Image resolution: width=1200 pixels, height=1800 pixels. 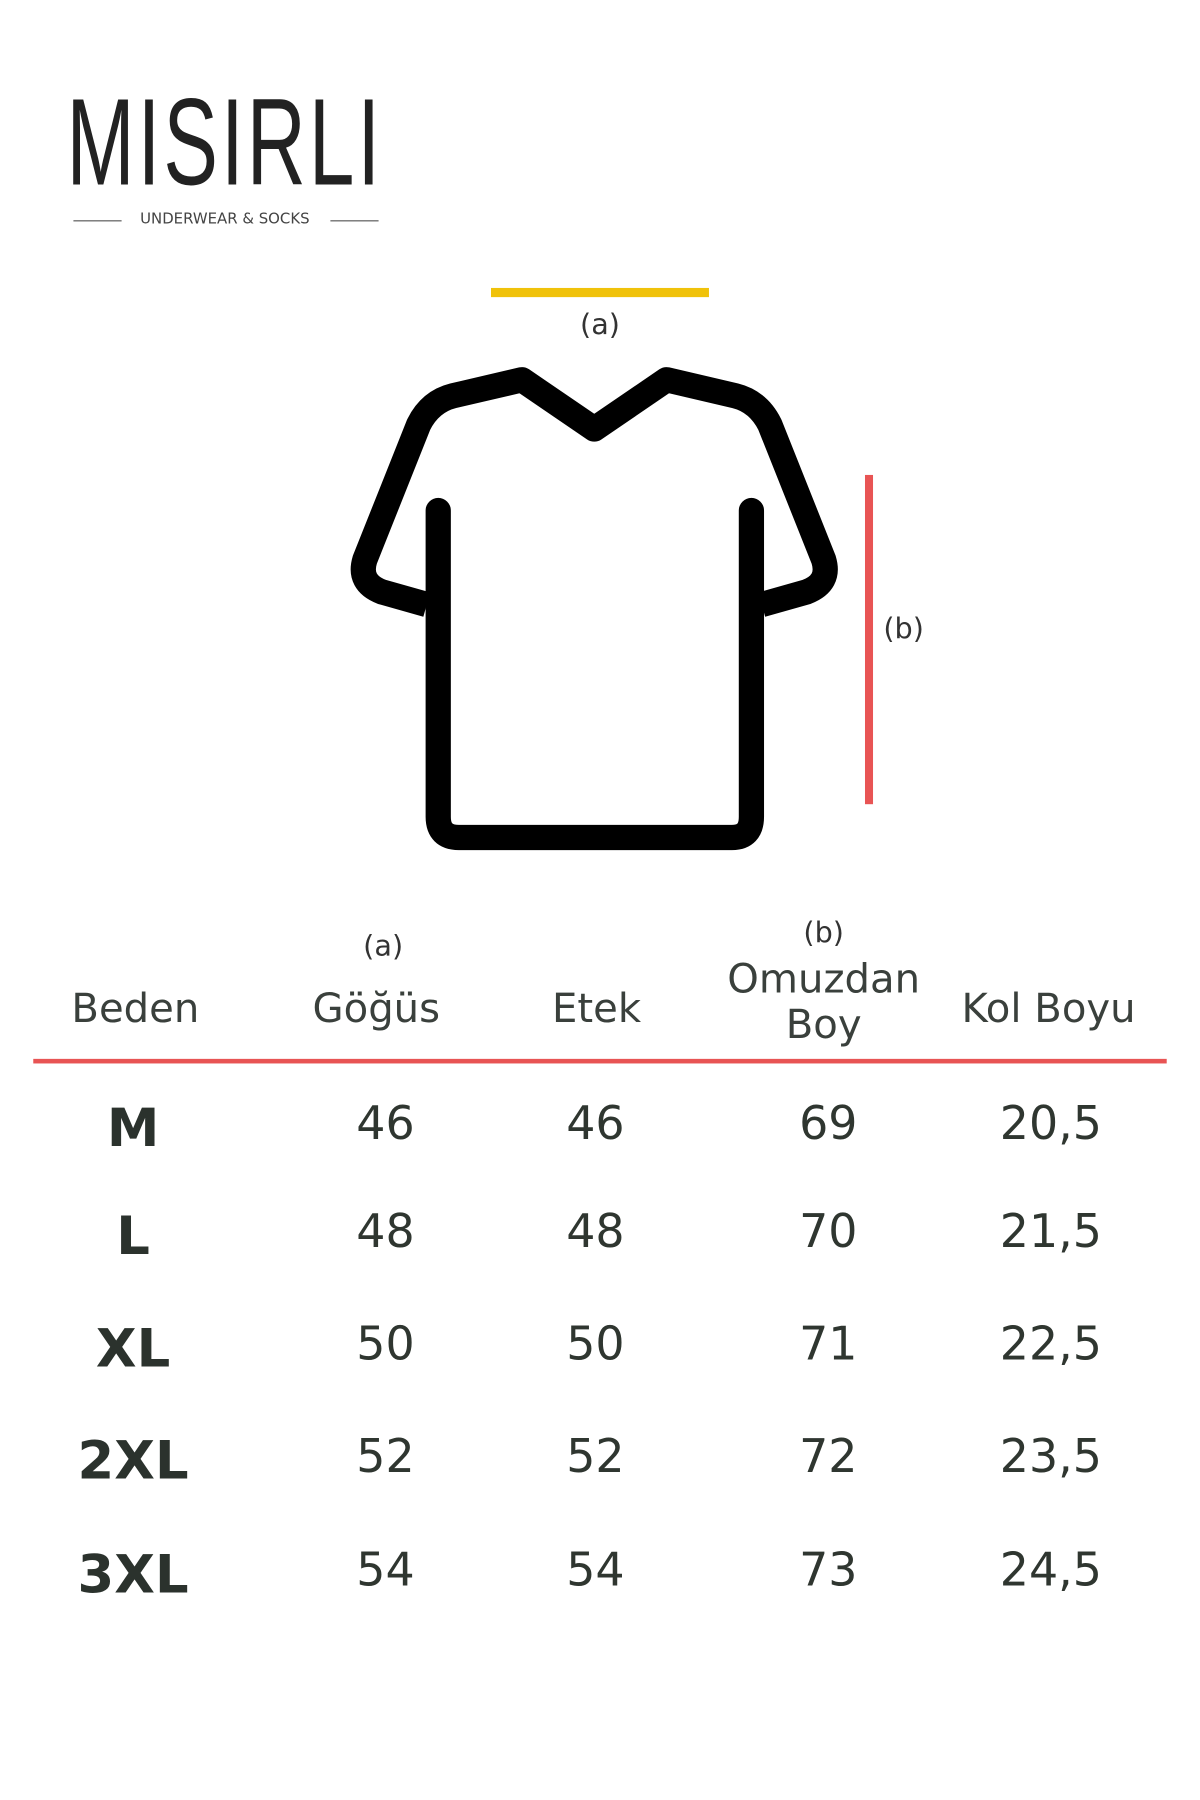 I want to click on value-cell: 73, so click(x=828, y=1570).